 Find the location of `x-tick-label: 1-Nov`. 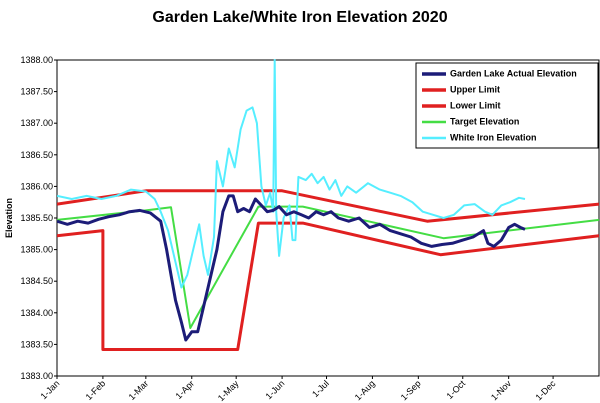

x-tick-label: 1-Nov is located at coordinates (501, 390).